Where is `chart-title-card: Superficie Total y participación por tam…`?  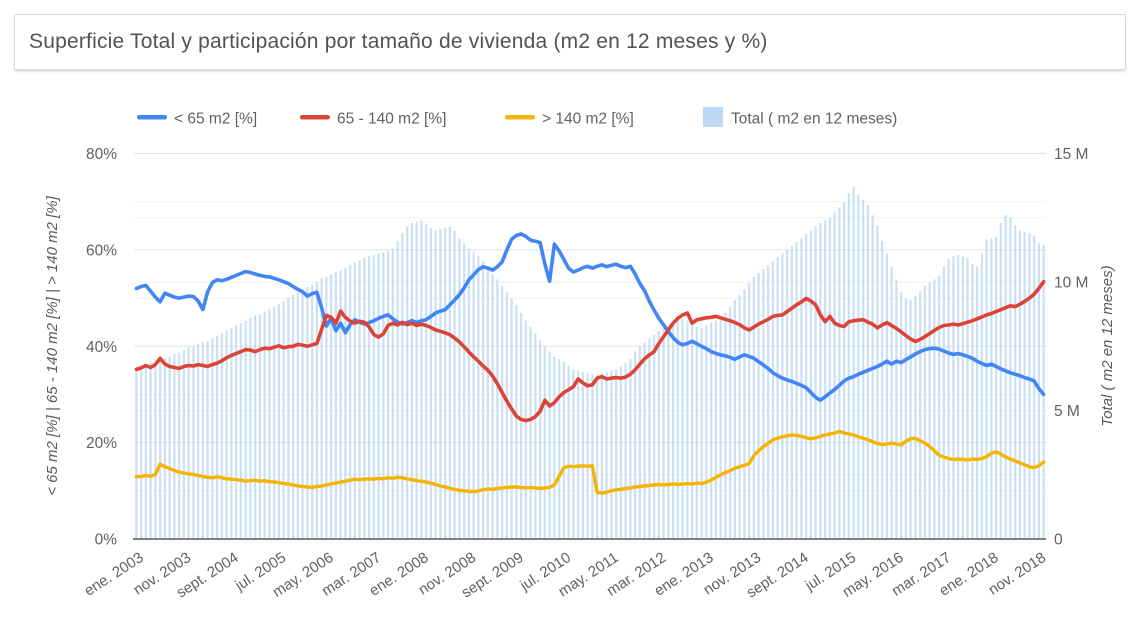 chart-title-card: Superficie Total y participación por tam… is located at coordinates (570, 42).